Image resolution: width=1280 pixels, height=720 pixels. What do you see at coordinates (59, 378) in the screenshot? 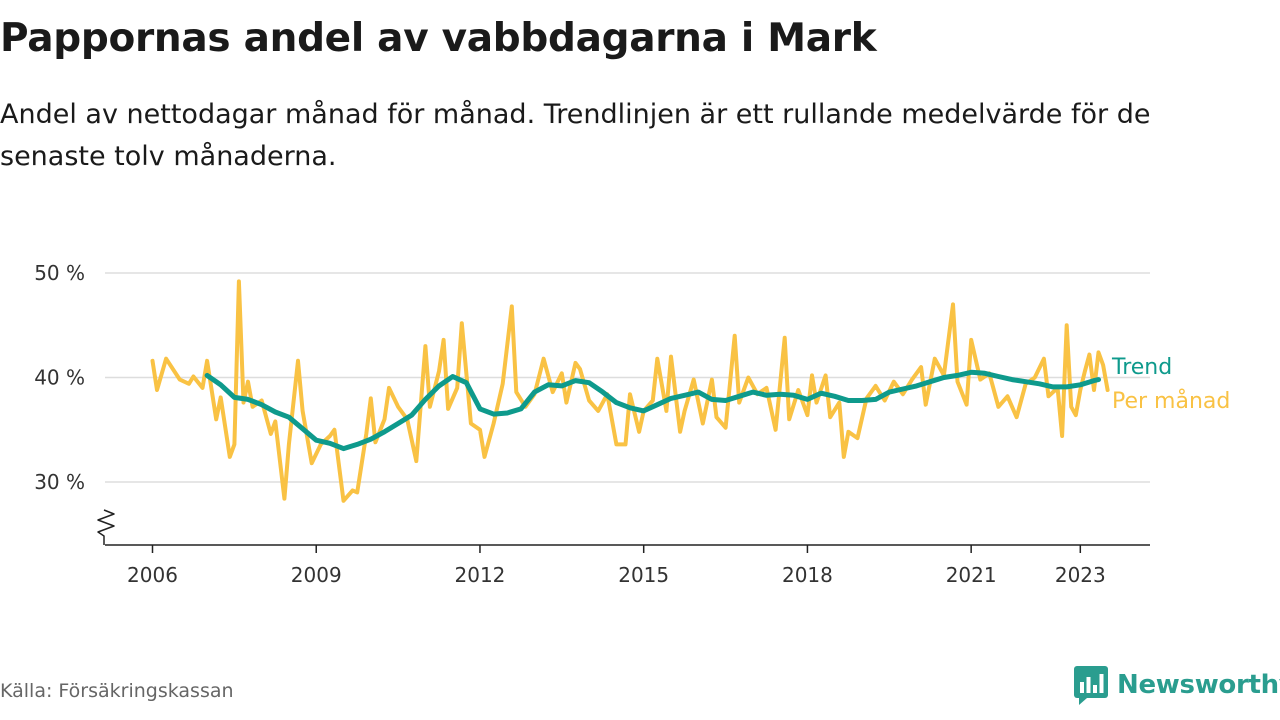
I see `y-tick-label: 40 %` at bounding box center [59, 378].